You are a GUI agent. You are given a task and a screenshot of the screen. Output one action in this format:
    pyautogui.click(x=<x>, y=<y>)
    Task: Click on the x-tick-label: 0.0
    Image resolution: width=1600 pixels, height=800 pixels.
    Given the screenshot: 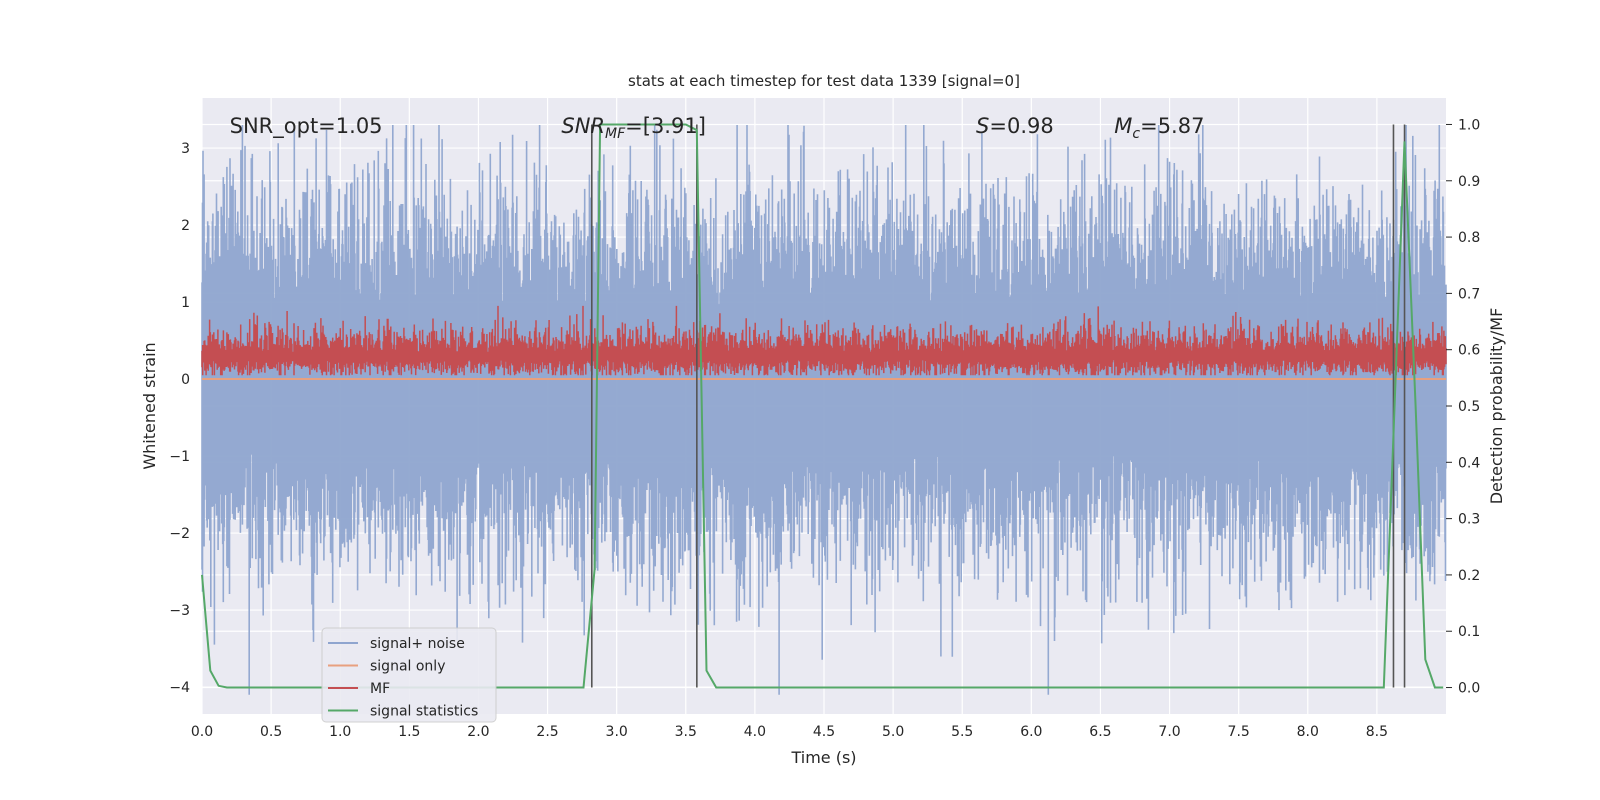 What is the action you would take?
    pyautogui.click(x=202, y=732)
    